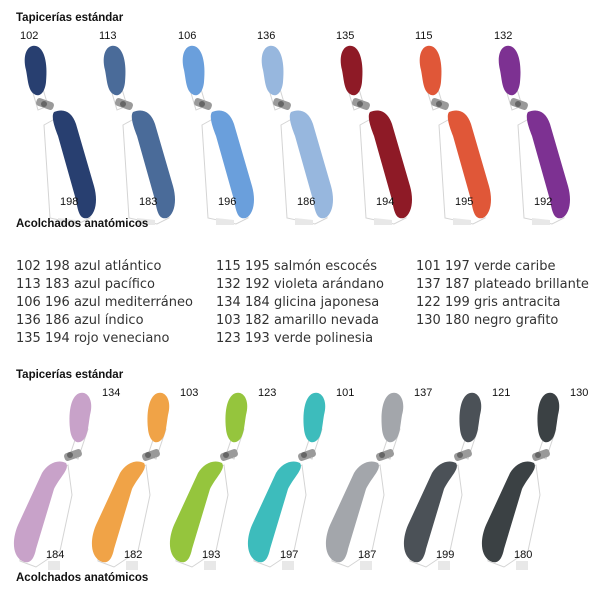  I want to click on headrest-code: 123, so click(267, 393).